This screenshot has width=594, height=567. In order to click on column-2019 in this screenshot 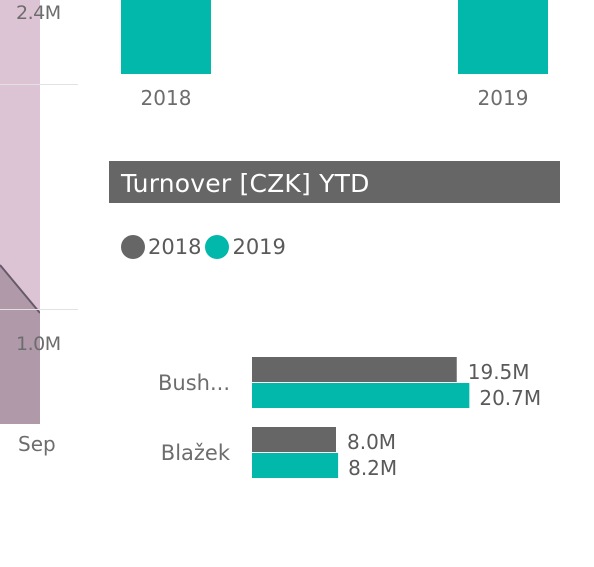, I will do `click(503, 37)`.